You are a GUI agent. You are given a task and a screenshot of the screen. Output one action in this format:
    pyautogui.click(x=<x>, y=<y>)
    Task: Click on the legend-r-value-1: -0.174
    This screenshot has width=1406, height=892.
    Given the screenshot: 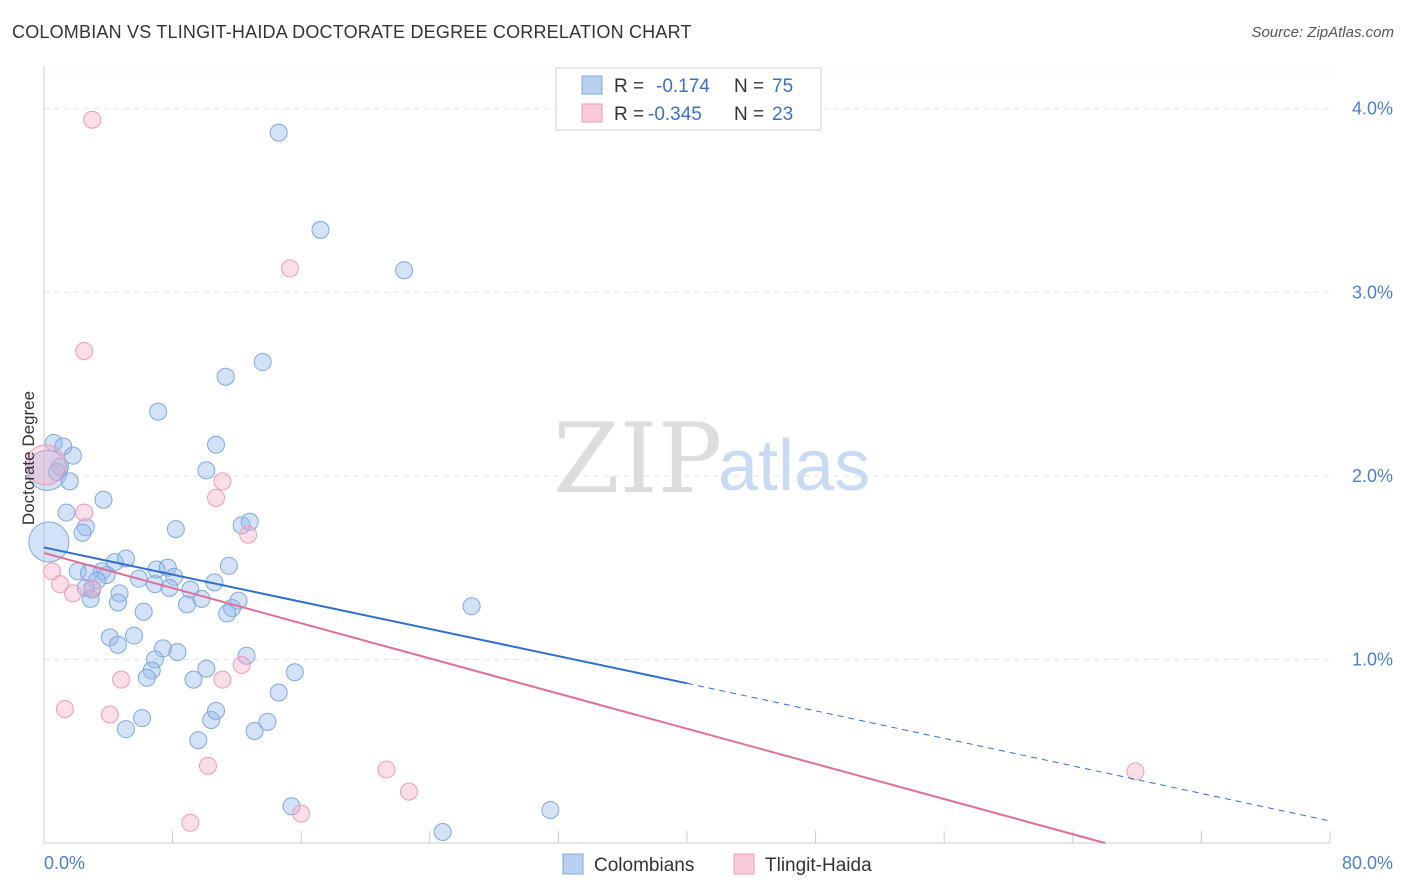 What is the action you would take?
    pyautogui.click(x=683, y=86)
    